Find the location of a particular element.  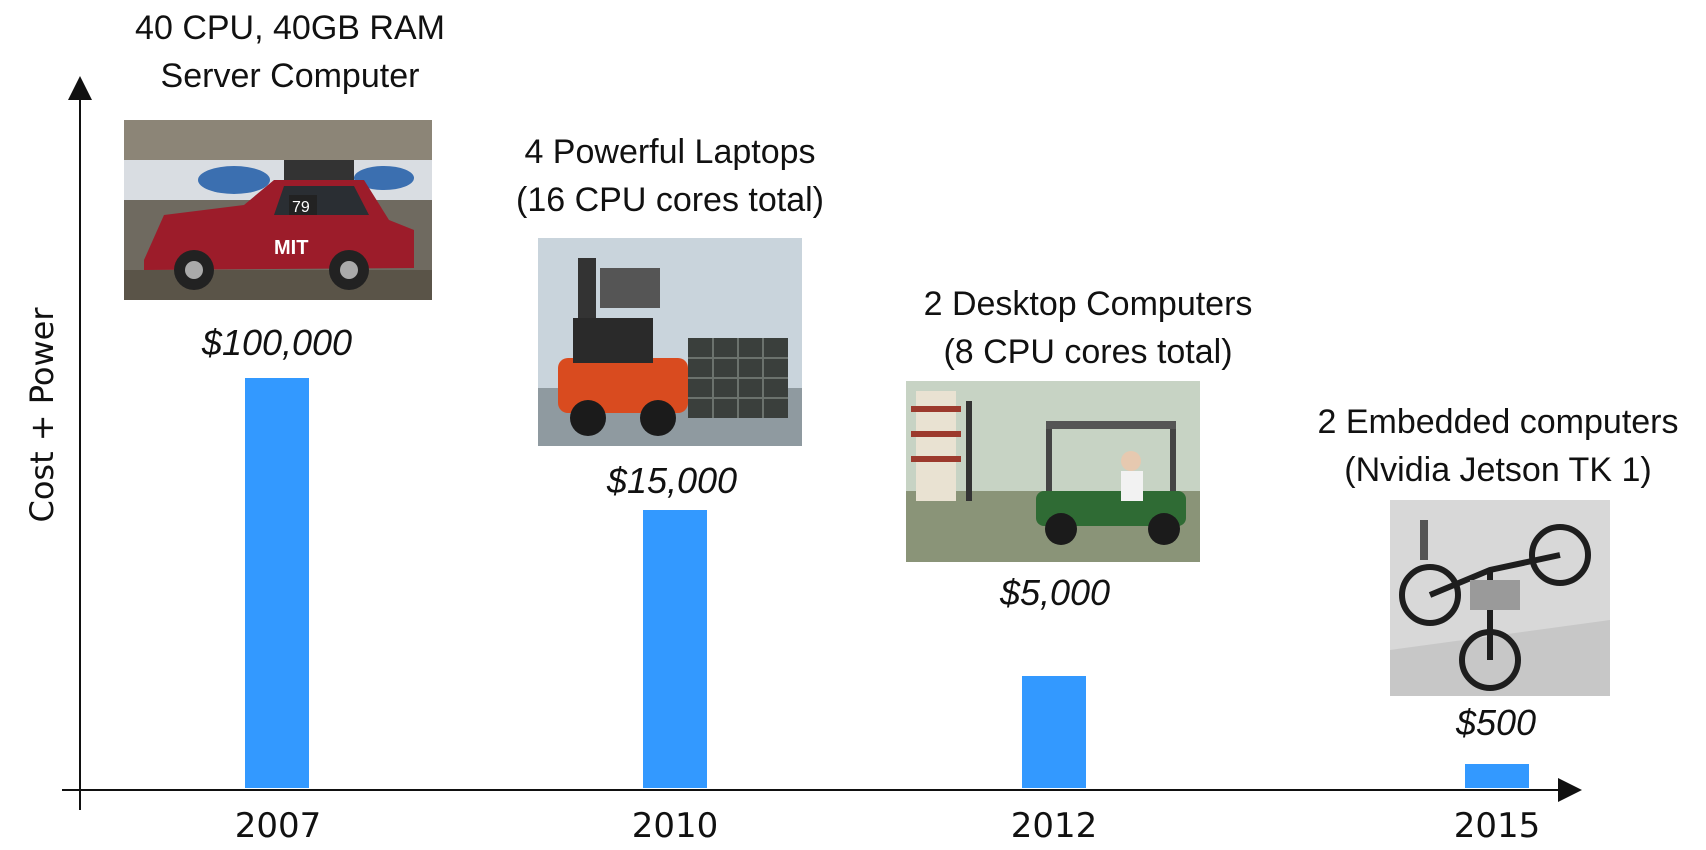

caption-2010-line2: (16 CPU cores total) is located at coordinates (670, 200).